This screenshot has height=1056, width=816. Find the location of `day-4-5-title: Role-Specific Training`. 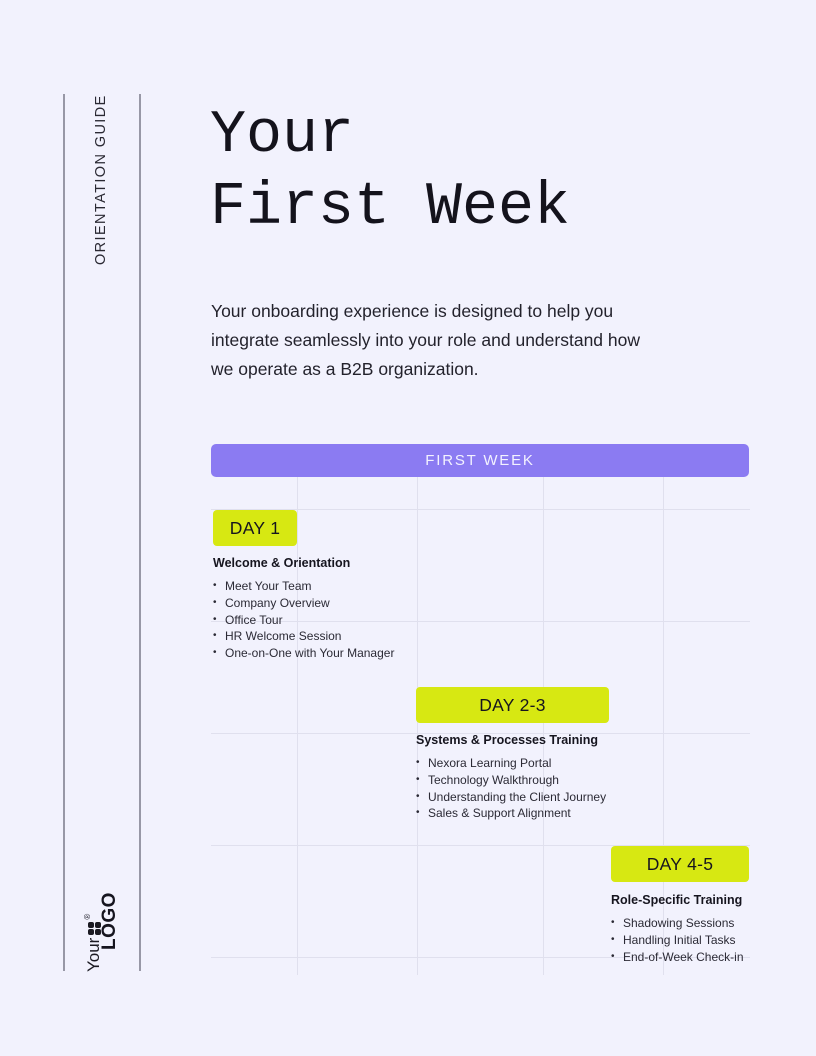

day-4-5-title: Role-Specific Training is located at coordinates (677, 900).